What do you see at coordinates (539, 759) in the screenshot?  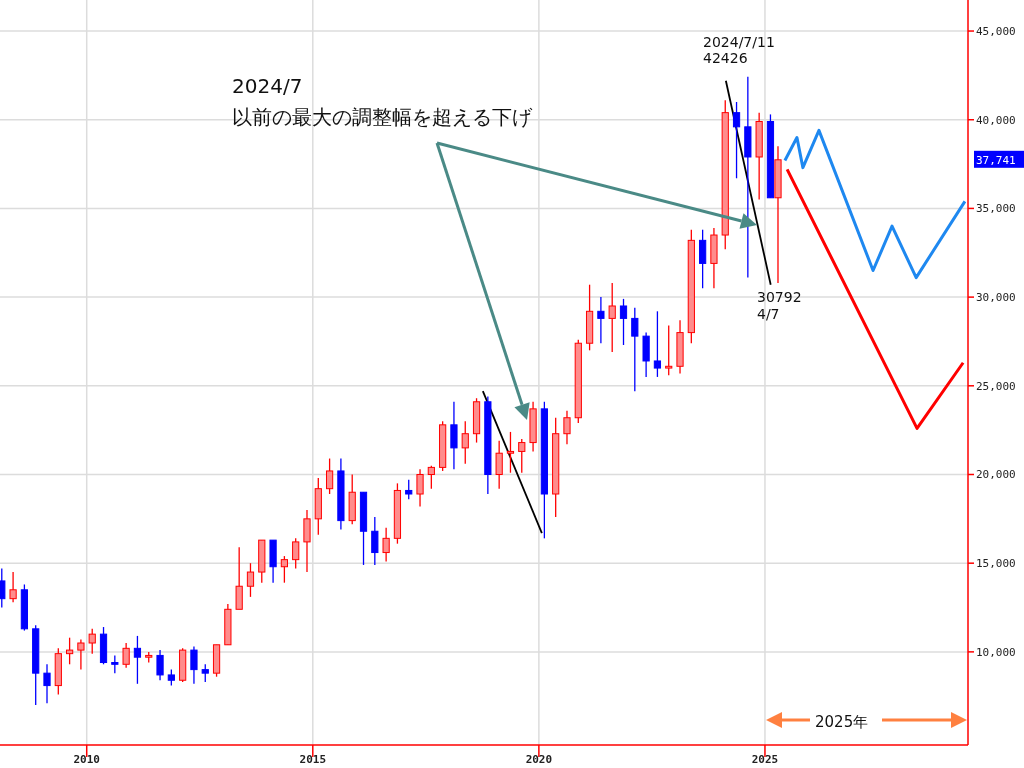 I see `x-tick-label: 2020` at bounding box center [539, 759].